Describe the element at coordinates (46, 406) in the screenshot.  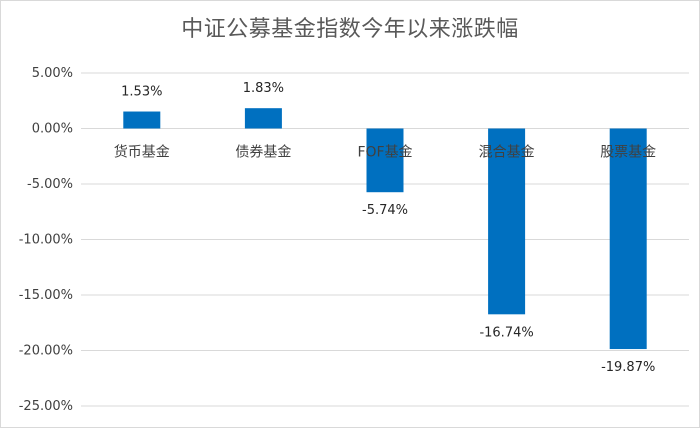
I see `y-tick-label: -25.00%` at that location.